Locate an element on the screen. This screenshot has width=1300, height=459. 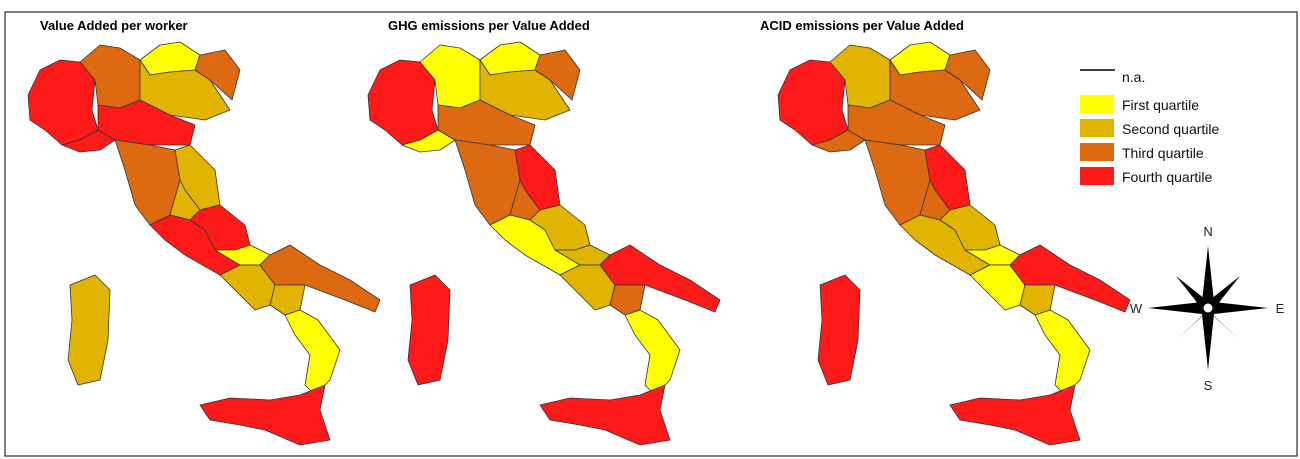
compass-label: E is located at coordinates (1280, 308).